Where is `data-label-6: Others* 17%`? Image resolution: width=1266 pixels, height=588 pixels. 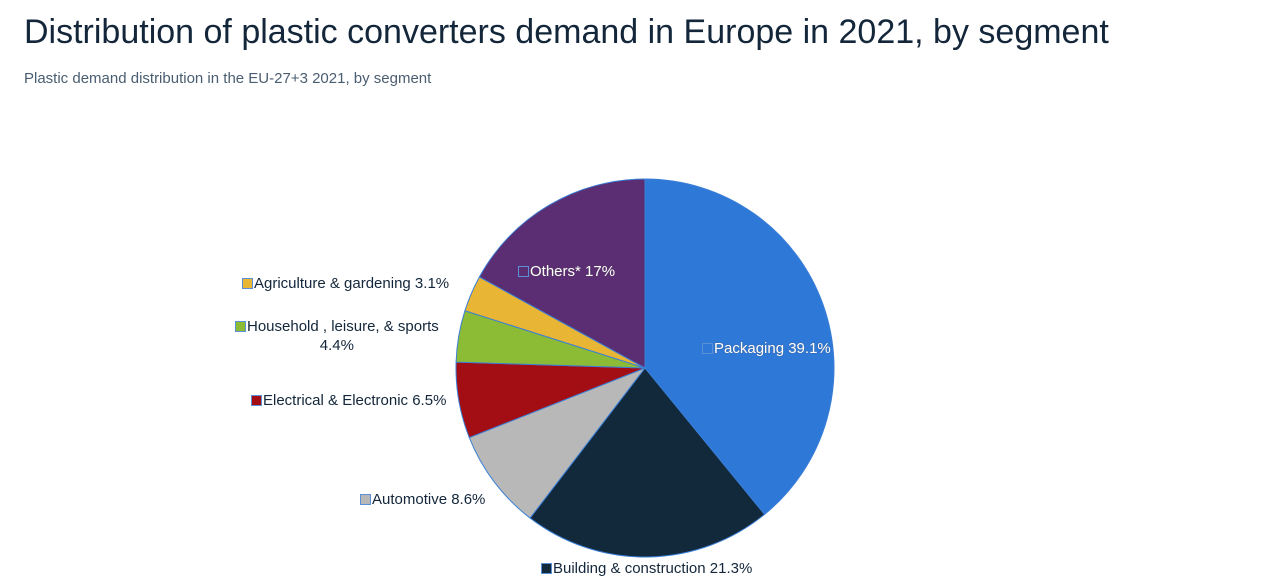
data-label-6: Others* 17% is located at coordinates (566, 271).